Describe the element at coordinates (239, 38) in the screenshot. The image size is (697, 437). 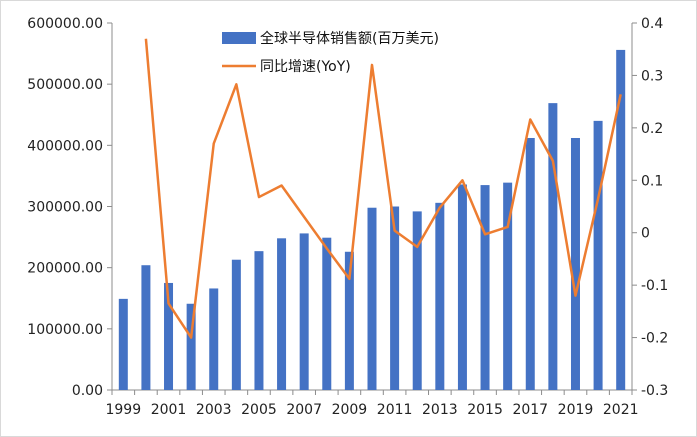
I see `legend-swatch-bar` at that location.